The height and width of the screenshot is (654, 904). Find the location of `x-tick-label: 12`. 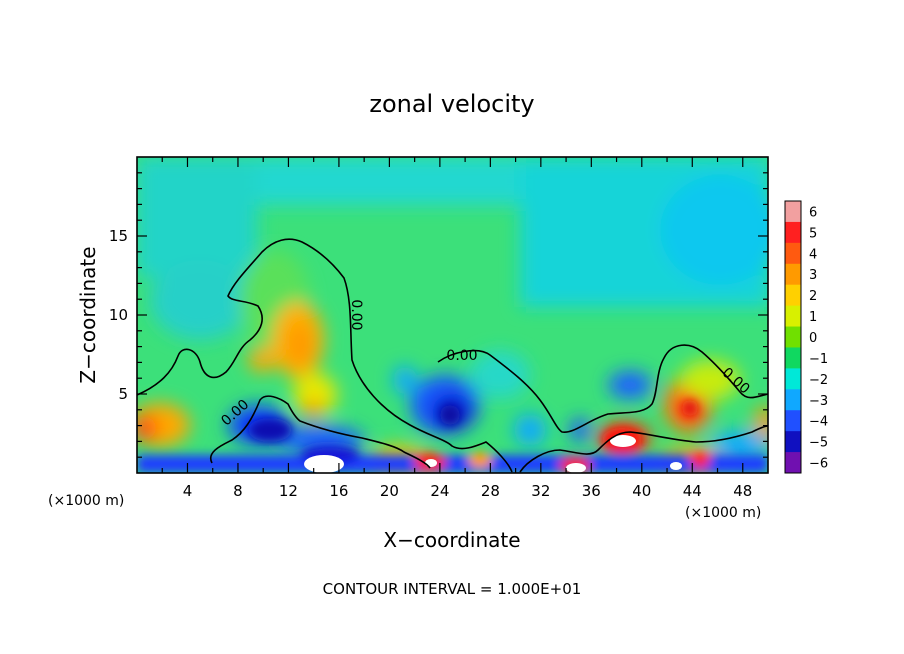

x-tick-label: 12 is located at coordinates (288, 491).